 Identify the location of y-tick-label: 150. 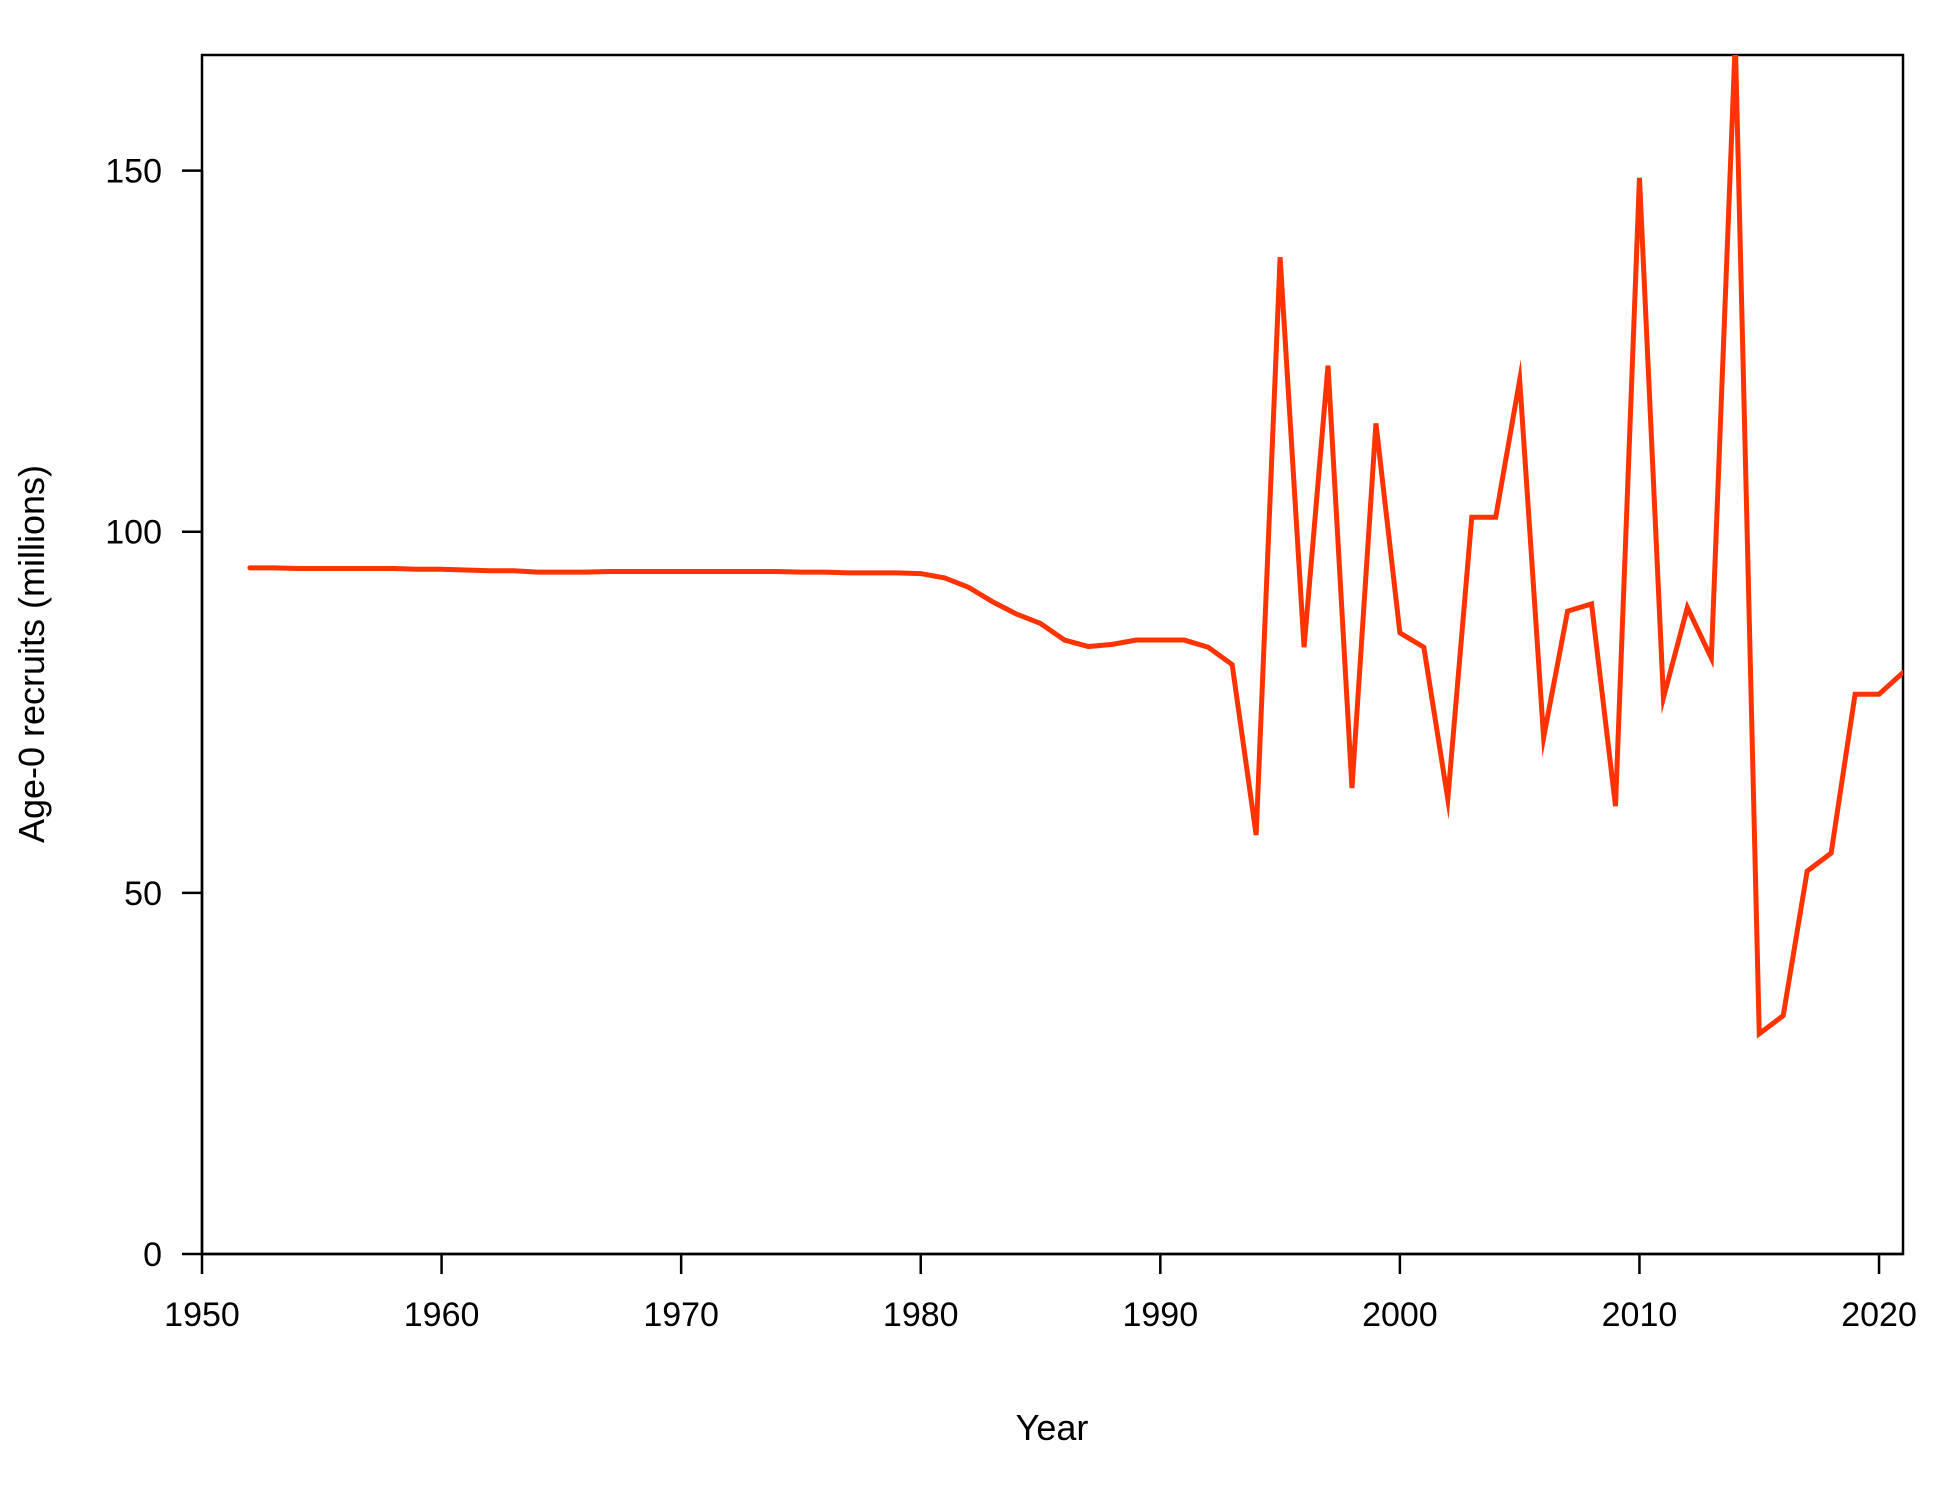
(133, 172).